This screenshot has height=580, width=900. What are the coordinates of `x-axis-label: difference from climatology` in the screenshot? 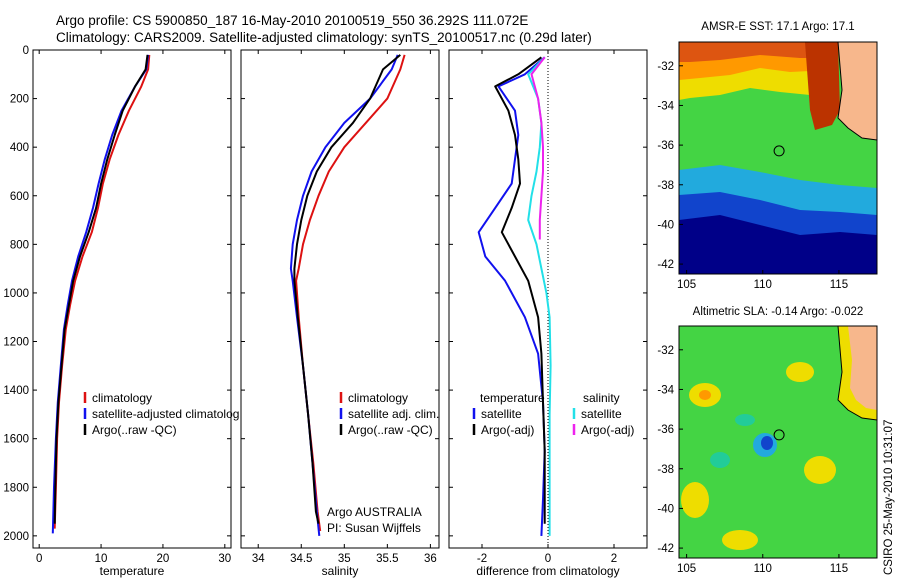 It's located at (547, 571).